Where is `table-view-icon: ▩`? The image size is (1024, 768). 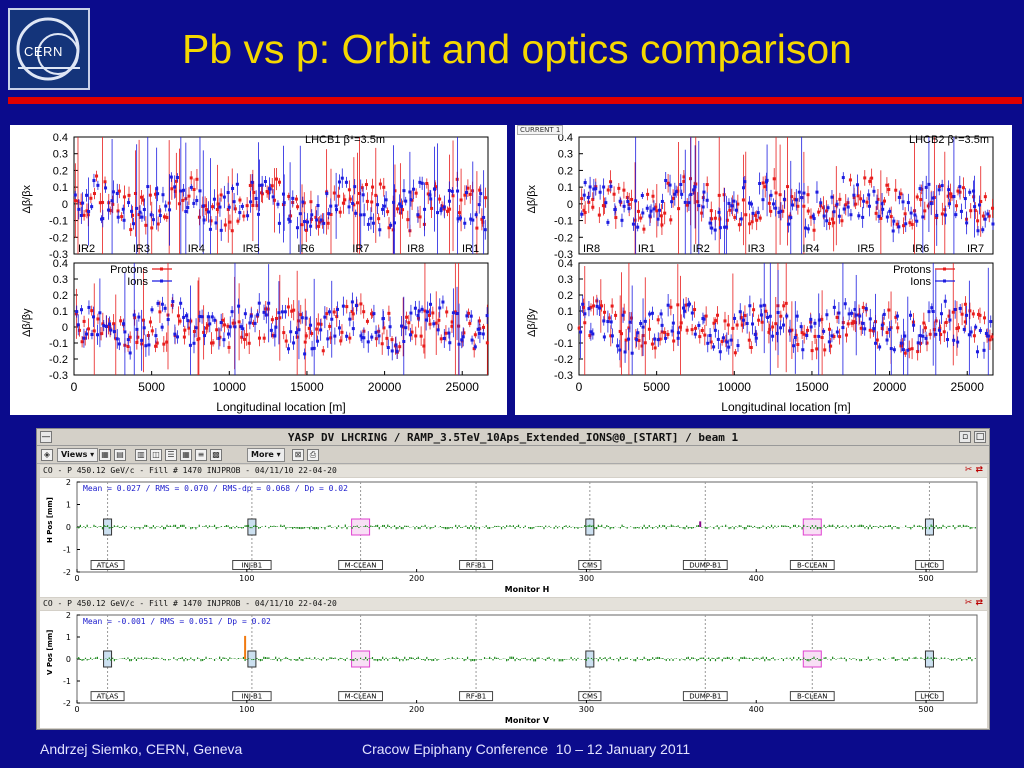
table-view-icon: ▩ is located at coordinates (216, 455).